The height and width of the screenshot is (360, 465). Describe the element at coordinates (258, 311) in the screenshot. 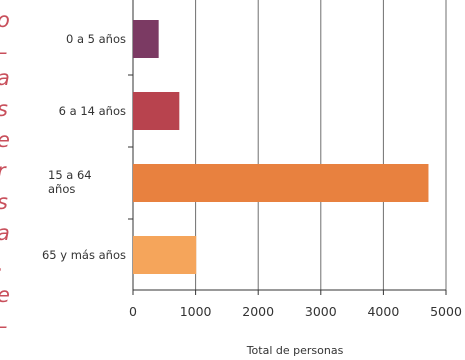

I see `x-tick-label-2000: 2000` at that location.